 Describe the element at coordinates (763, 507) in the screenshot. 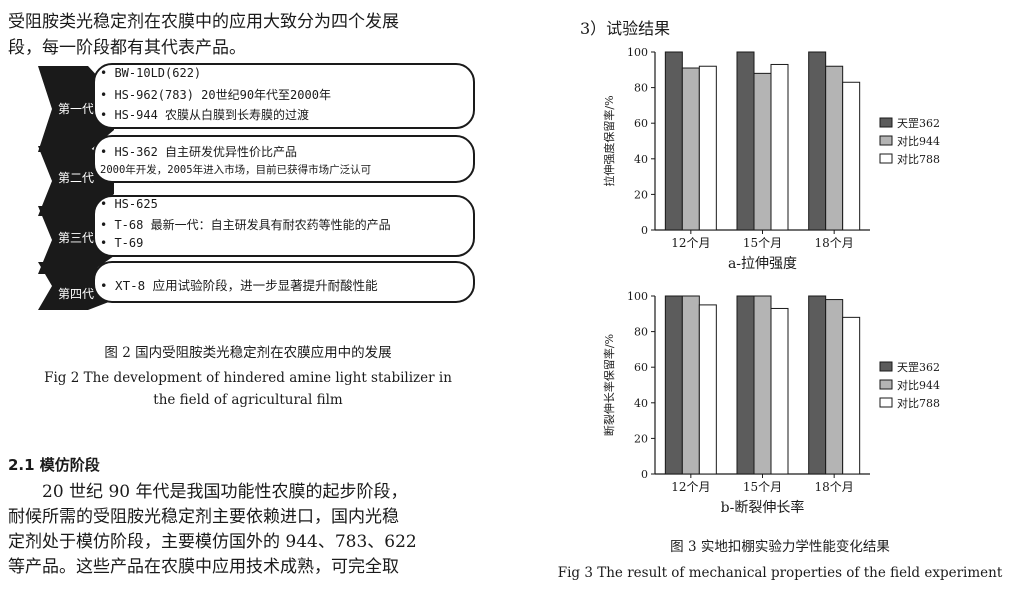

I see `chart-title: b-断裂伸长率` at that location.